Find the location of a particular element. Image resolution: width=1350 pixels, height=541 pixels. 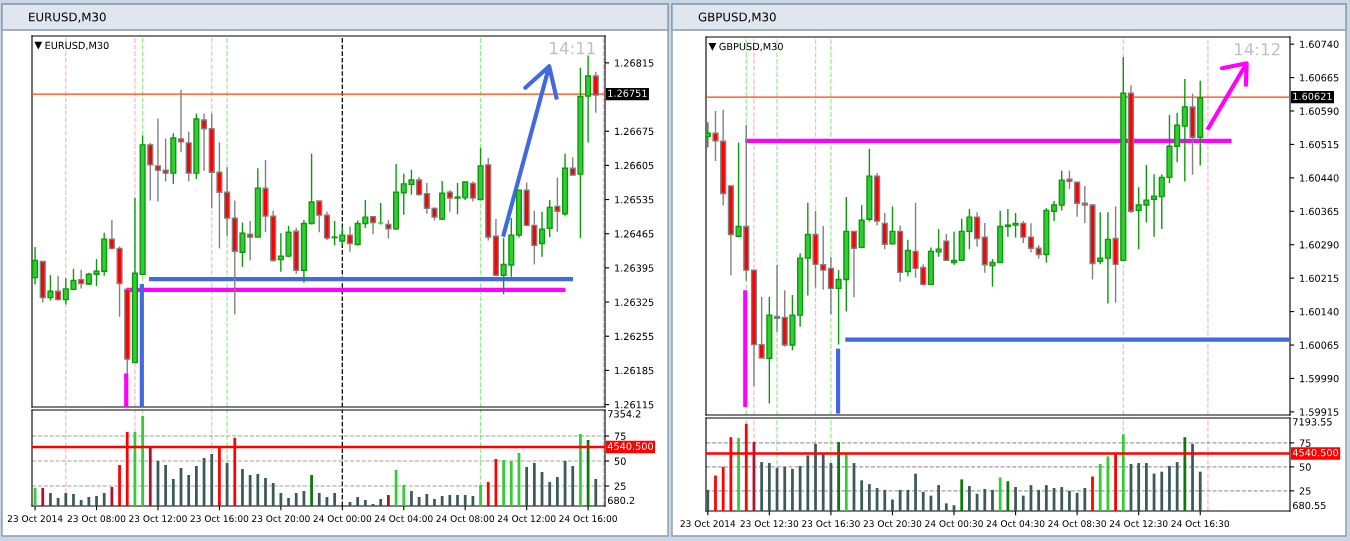

y-tick-label: 1.60665 is located at coordinates (1319, 78).